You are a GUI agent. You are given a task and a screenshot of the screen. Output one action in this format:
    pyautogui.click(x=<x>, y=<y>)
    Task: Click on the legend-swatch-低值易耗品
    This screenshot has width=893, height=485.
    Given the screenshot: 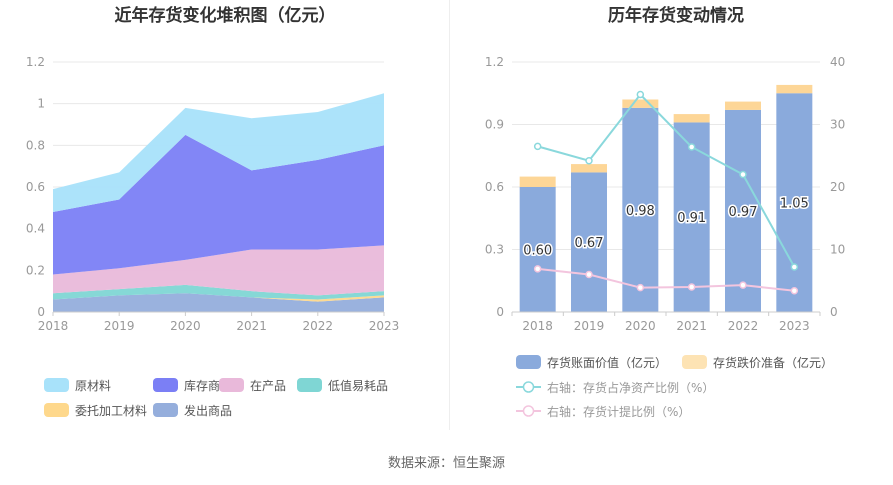 What is the action you would take?
    pyautogui.click(x=309, y=385)
    